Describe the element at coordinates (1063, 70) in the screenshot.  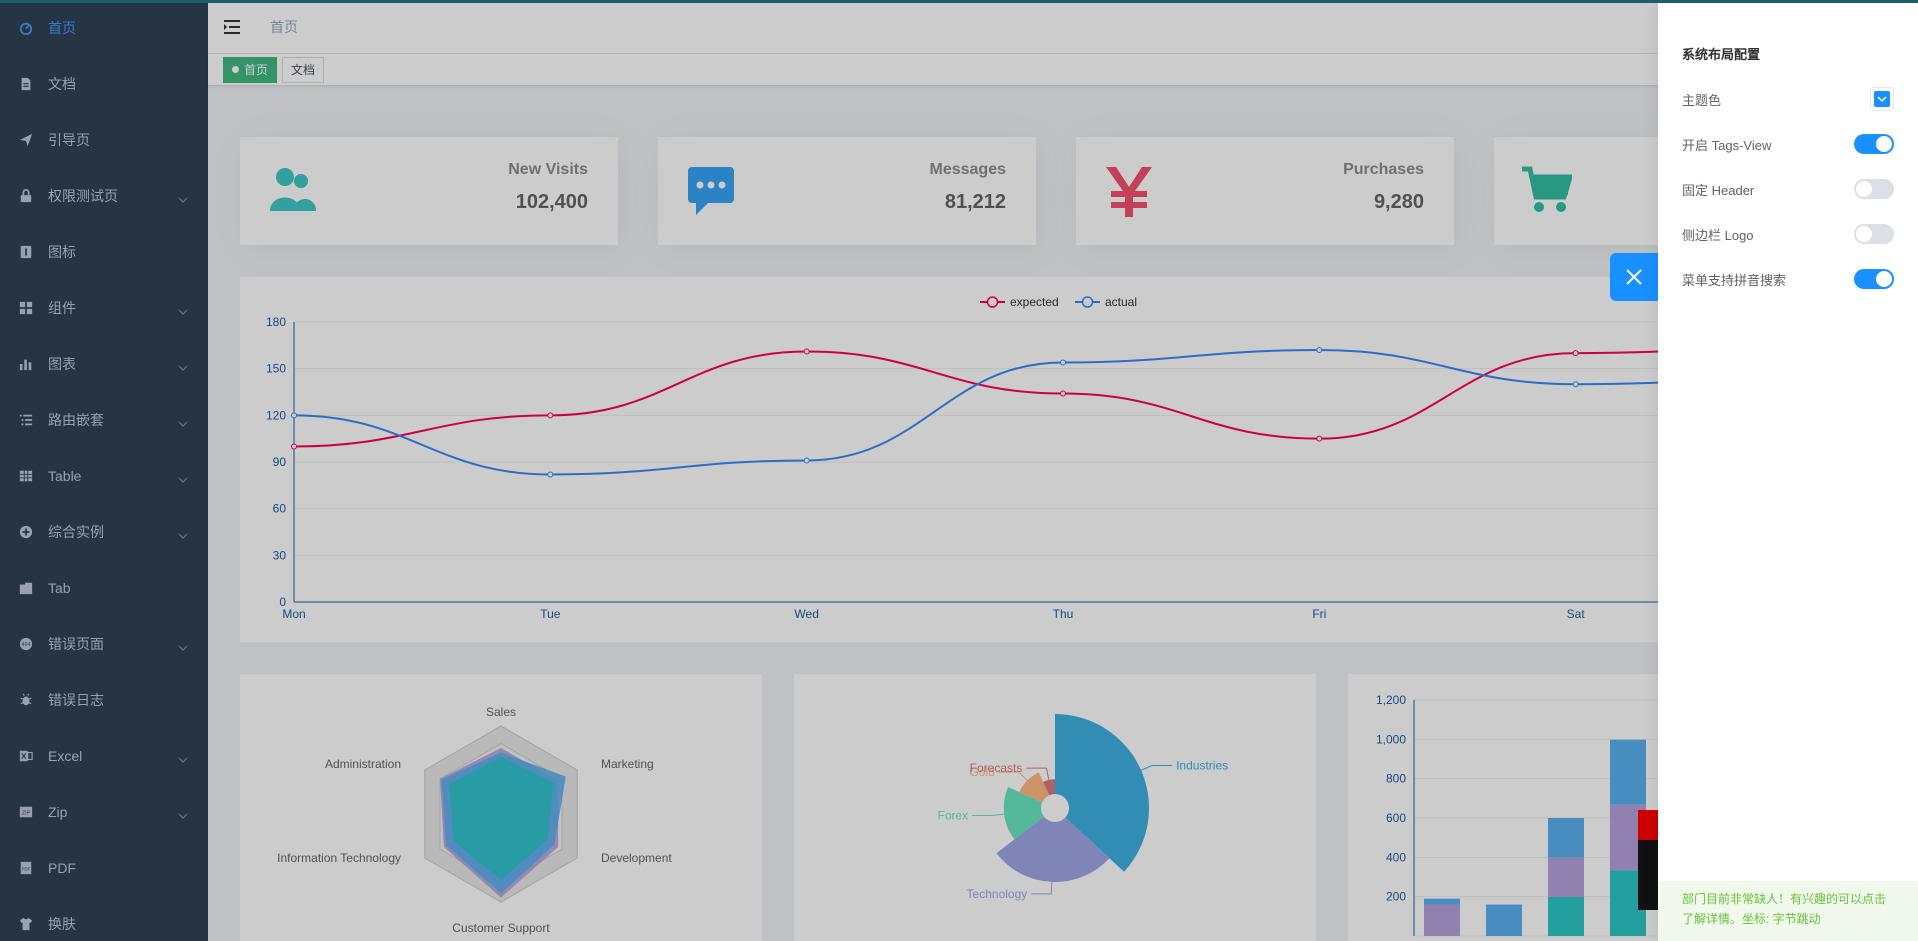
I see `tags-view: 首页 文档` at that location.